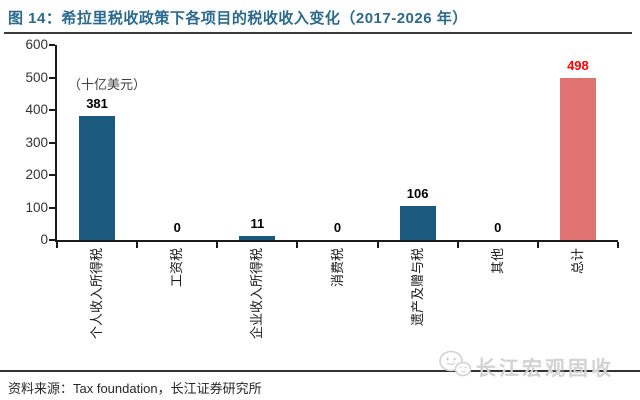 The height and width of the screenshot is (400, 640). I want to click on y-axis-tick-label: 200, so click(36, 174).